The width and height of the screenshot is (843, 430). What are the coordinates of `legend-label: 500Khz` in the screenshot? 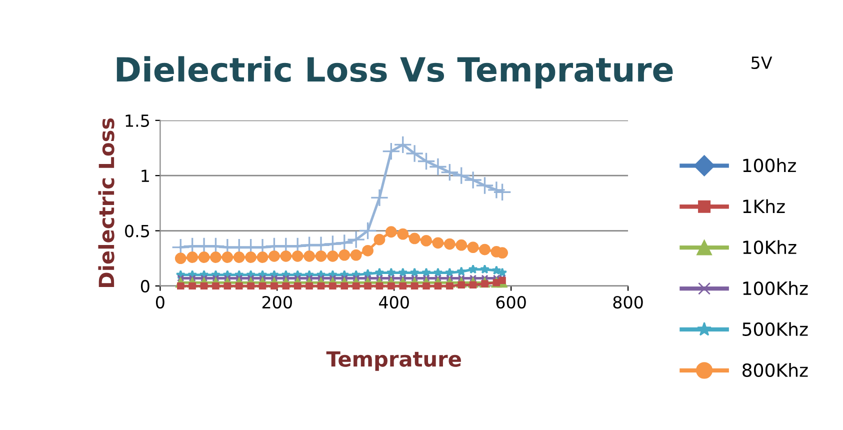 It's located at (775, 329).